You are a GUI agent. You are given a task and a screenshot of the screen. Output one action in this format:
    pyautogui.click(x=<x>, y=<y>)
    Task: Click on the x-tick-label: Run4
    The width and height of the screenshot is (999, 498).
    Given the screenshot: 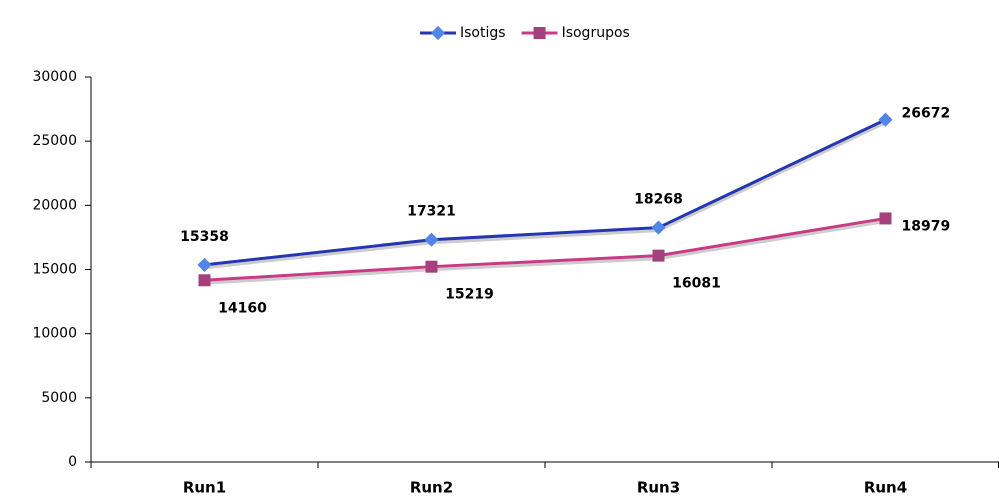 What is the action you would take?
    pyautogui.click(x=885, y=488)
    